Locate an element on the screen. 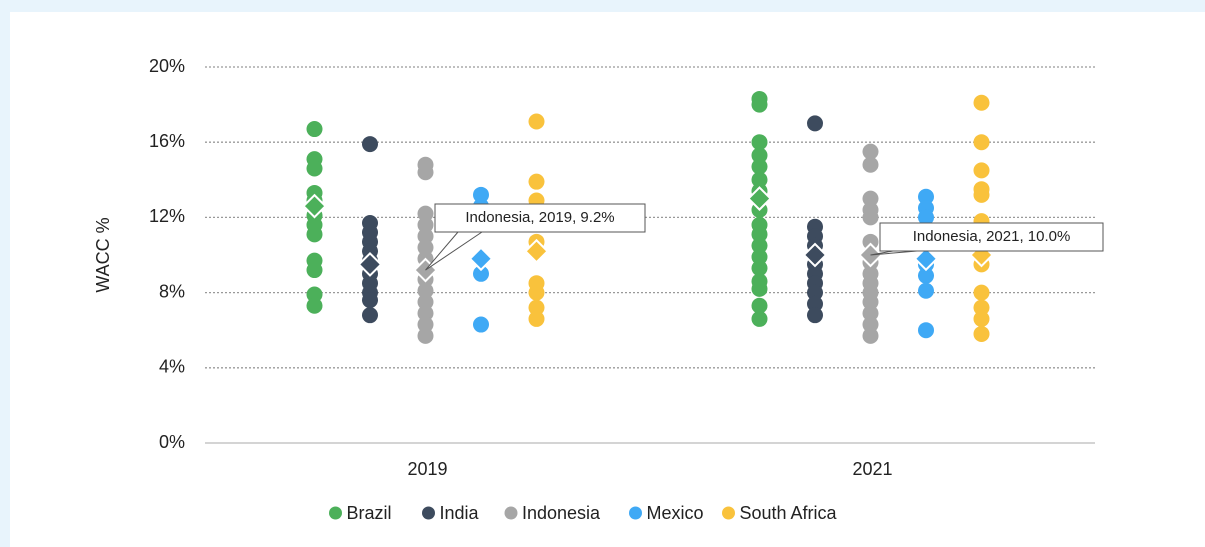 The height and width of the screenshot is (547, 1205). legend-label: Mexico is located at coordinates (675, 513).